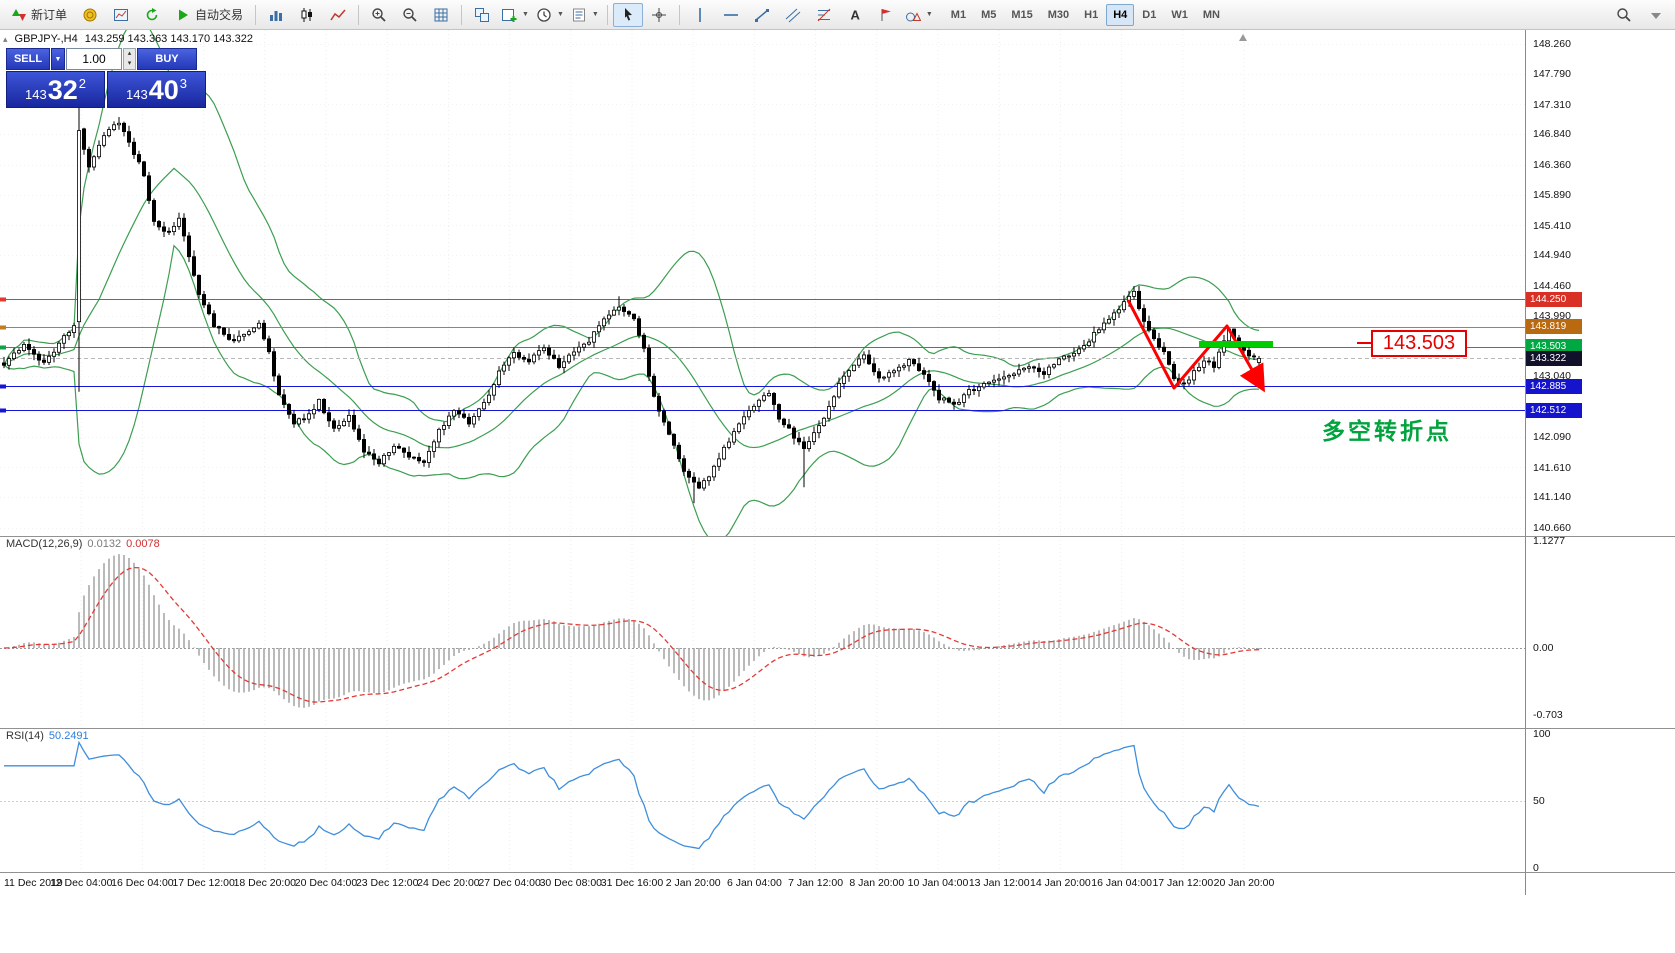 The image size is (1675, 953). What do you see at coordinates (448, 883) in the screenshot?
I see `time-axis-label: 24 Dec 20:00` at bounding box center [448, 883].